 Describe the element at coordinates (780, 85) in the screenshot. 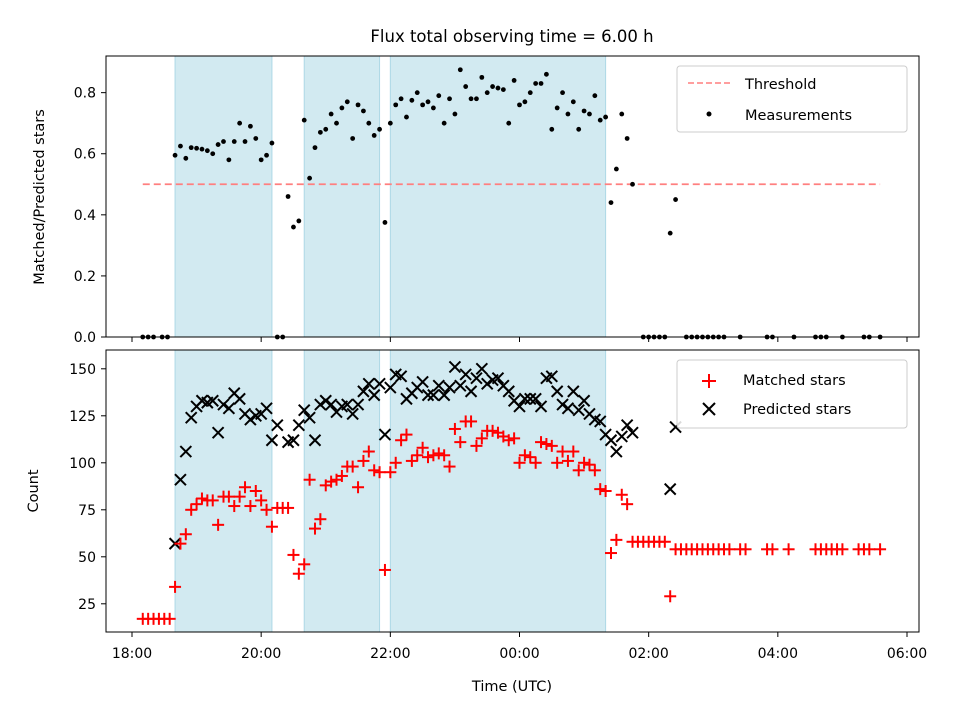

I see `legend-threshold-label: Threshold` at that location.